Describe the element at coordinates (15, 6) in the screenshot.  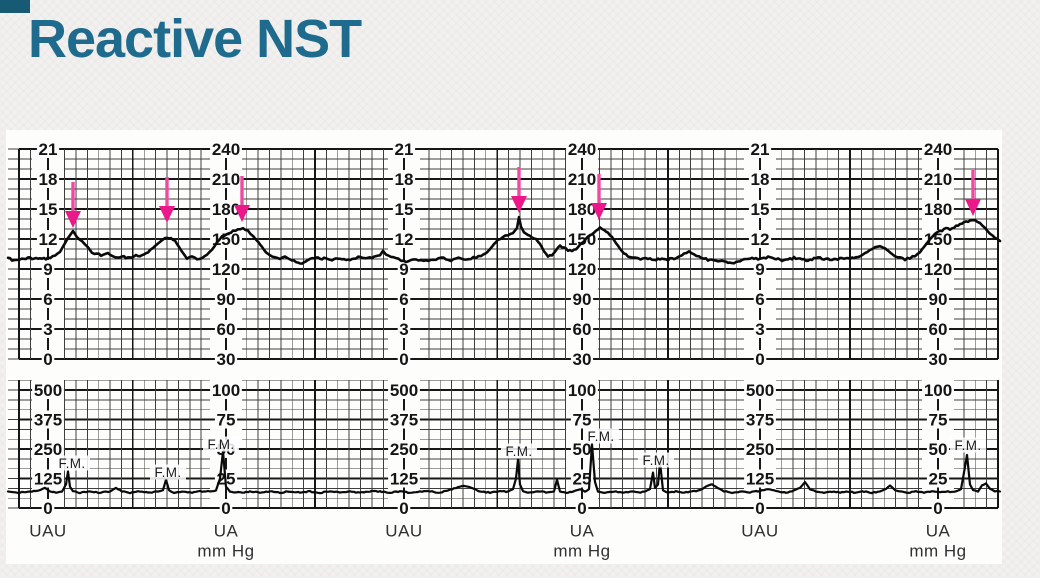
I see `slide-accent-mark` at that location.